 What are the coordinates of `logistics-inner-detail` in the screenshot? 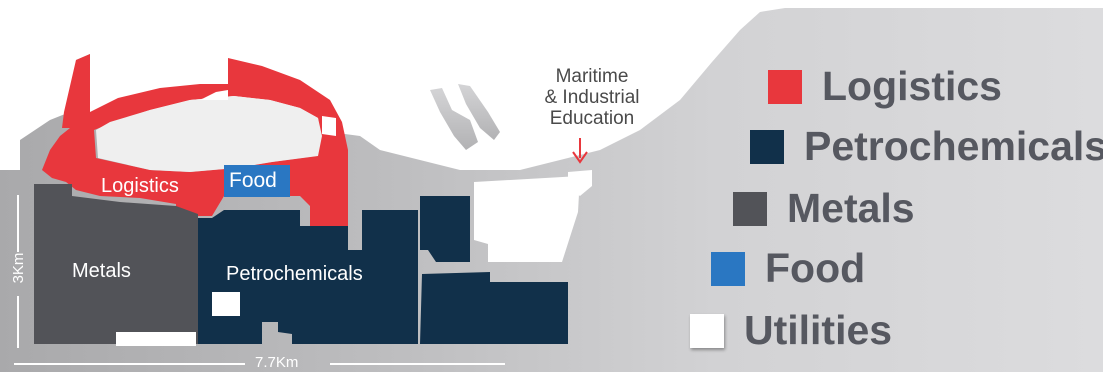 It's located at (214, 95).